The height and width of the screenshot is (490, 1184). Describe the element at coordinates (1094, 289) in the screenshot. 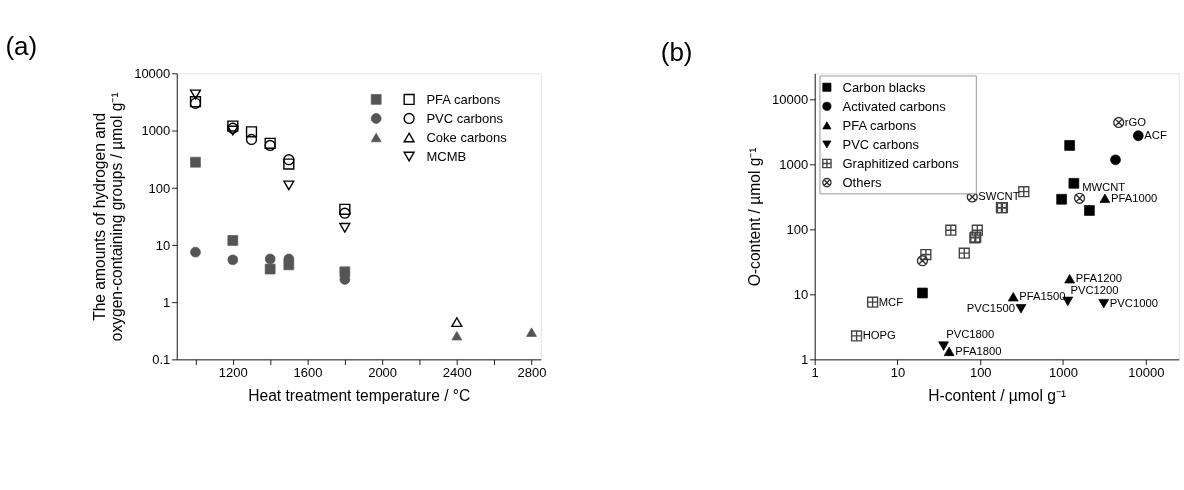

I see `annotation: PVC1200` at that location.